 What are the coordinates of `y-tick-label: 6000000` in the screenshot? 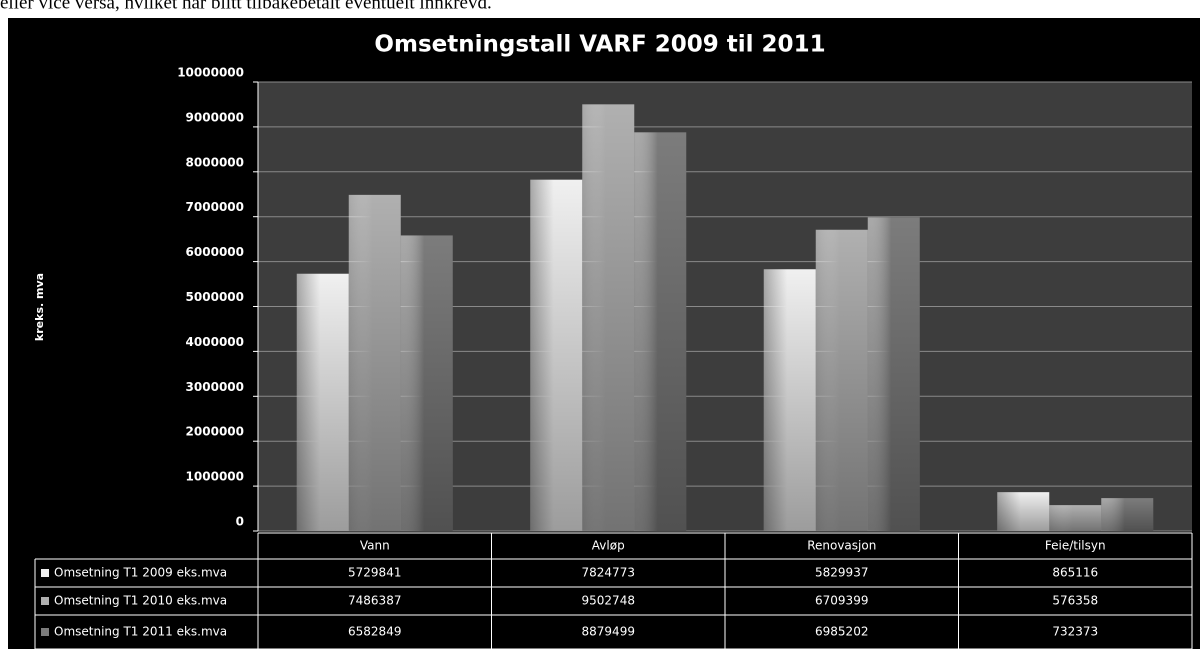 It's located at (215, 252).